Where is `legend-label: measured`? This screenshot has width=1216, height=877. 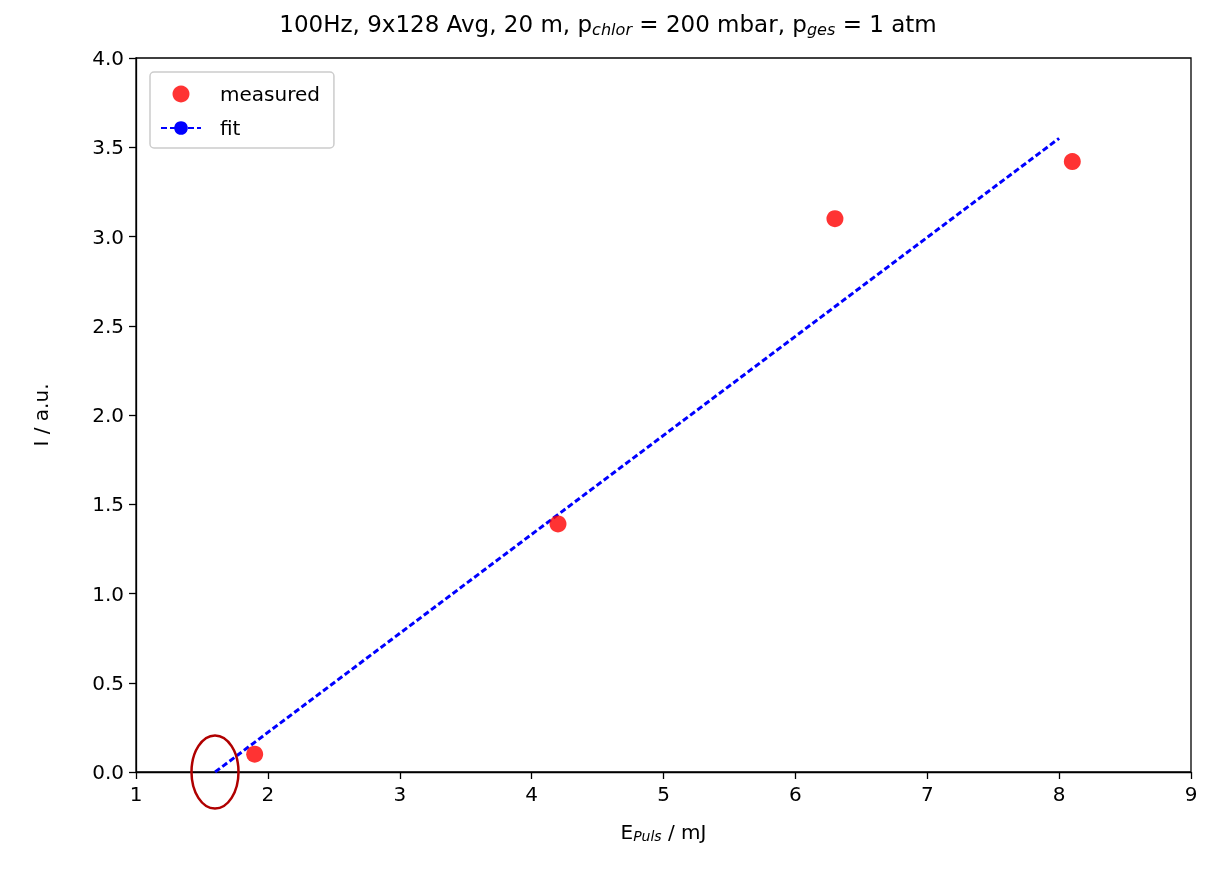 legend-label: measured is located at coordinates (270, 94).